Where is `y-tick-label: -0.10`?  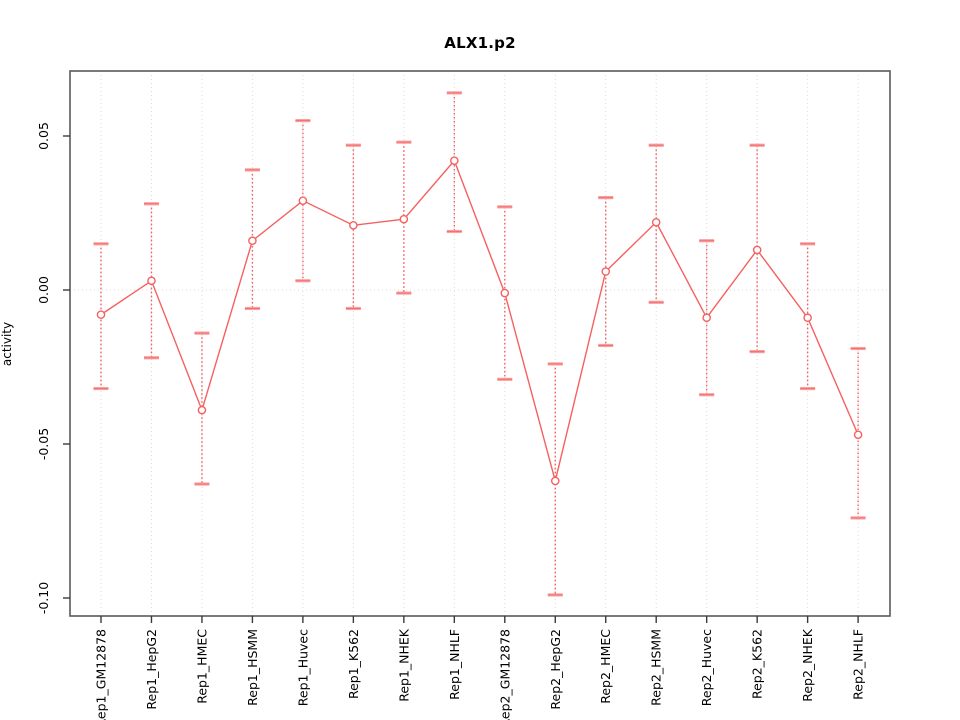
y-tick-label: -0.10 is located at coordinates (43, 598).